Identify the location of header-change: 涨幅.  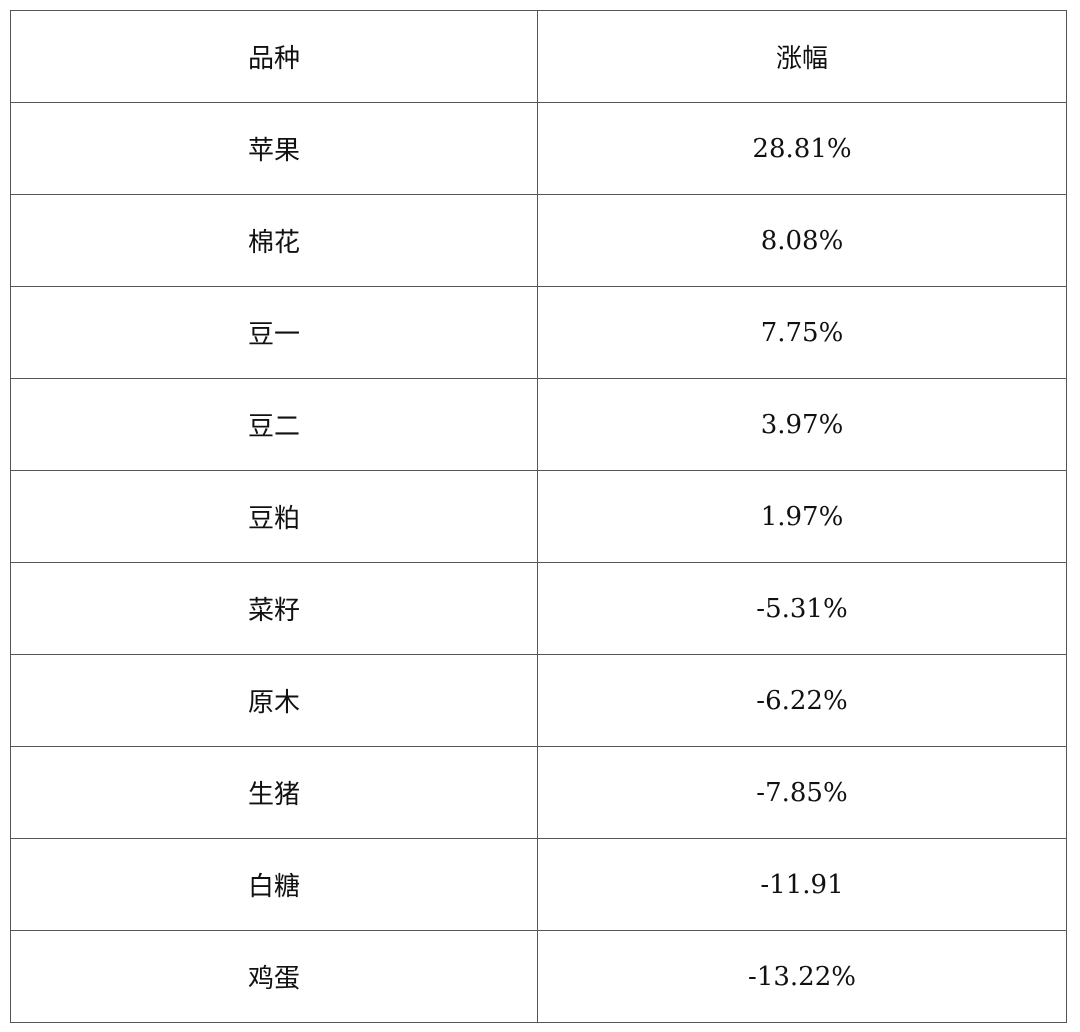
(802, 56).